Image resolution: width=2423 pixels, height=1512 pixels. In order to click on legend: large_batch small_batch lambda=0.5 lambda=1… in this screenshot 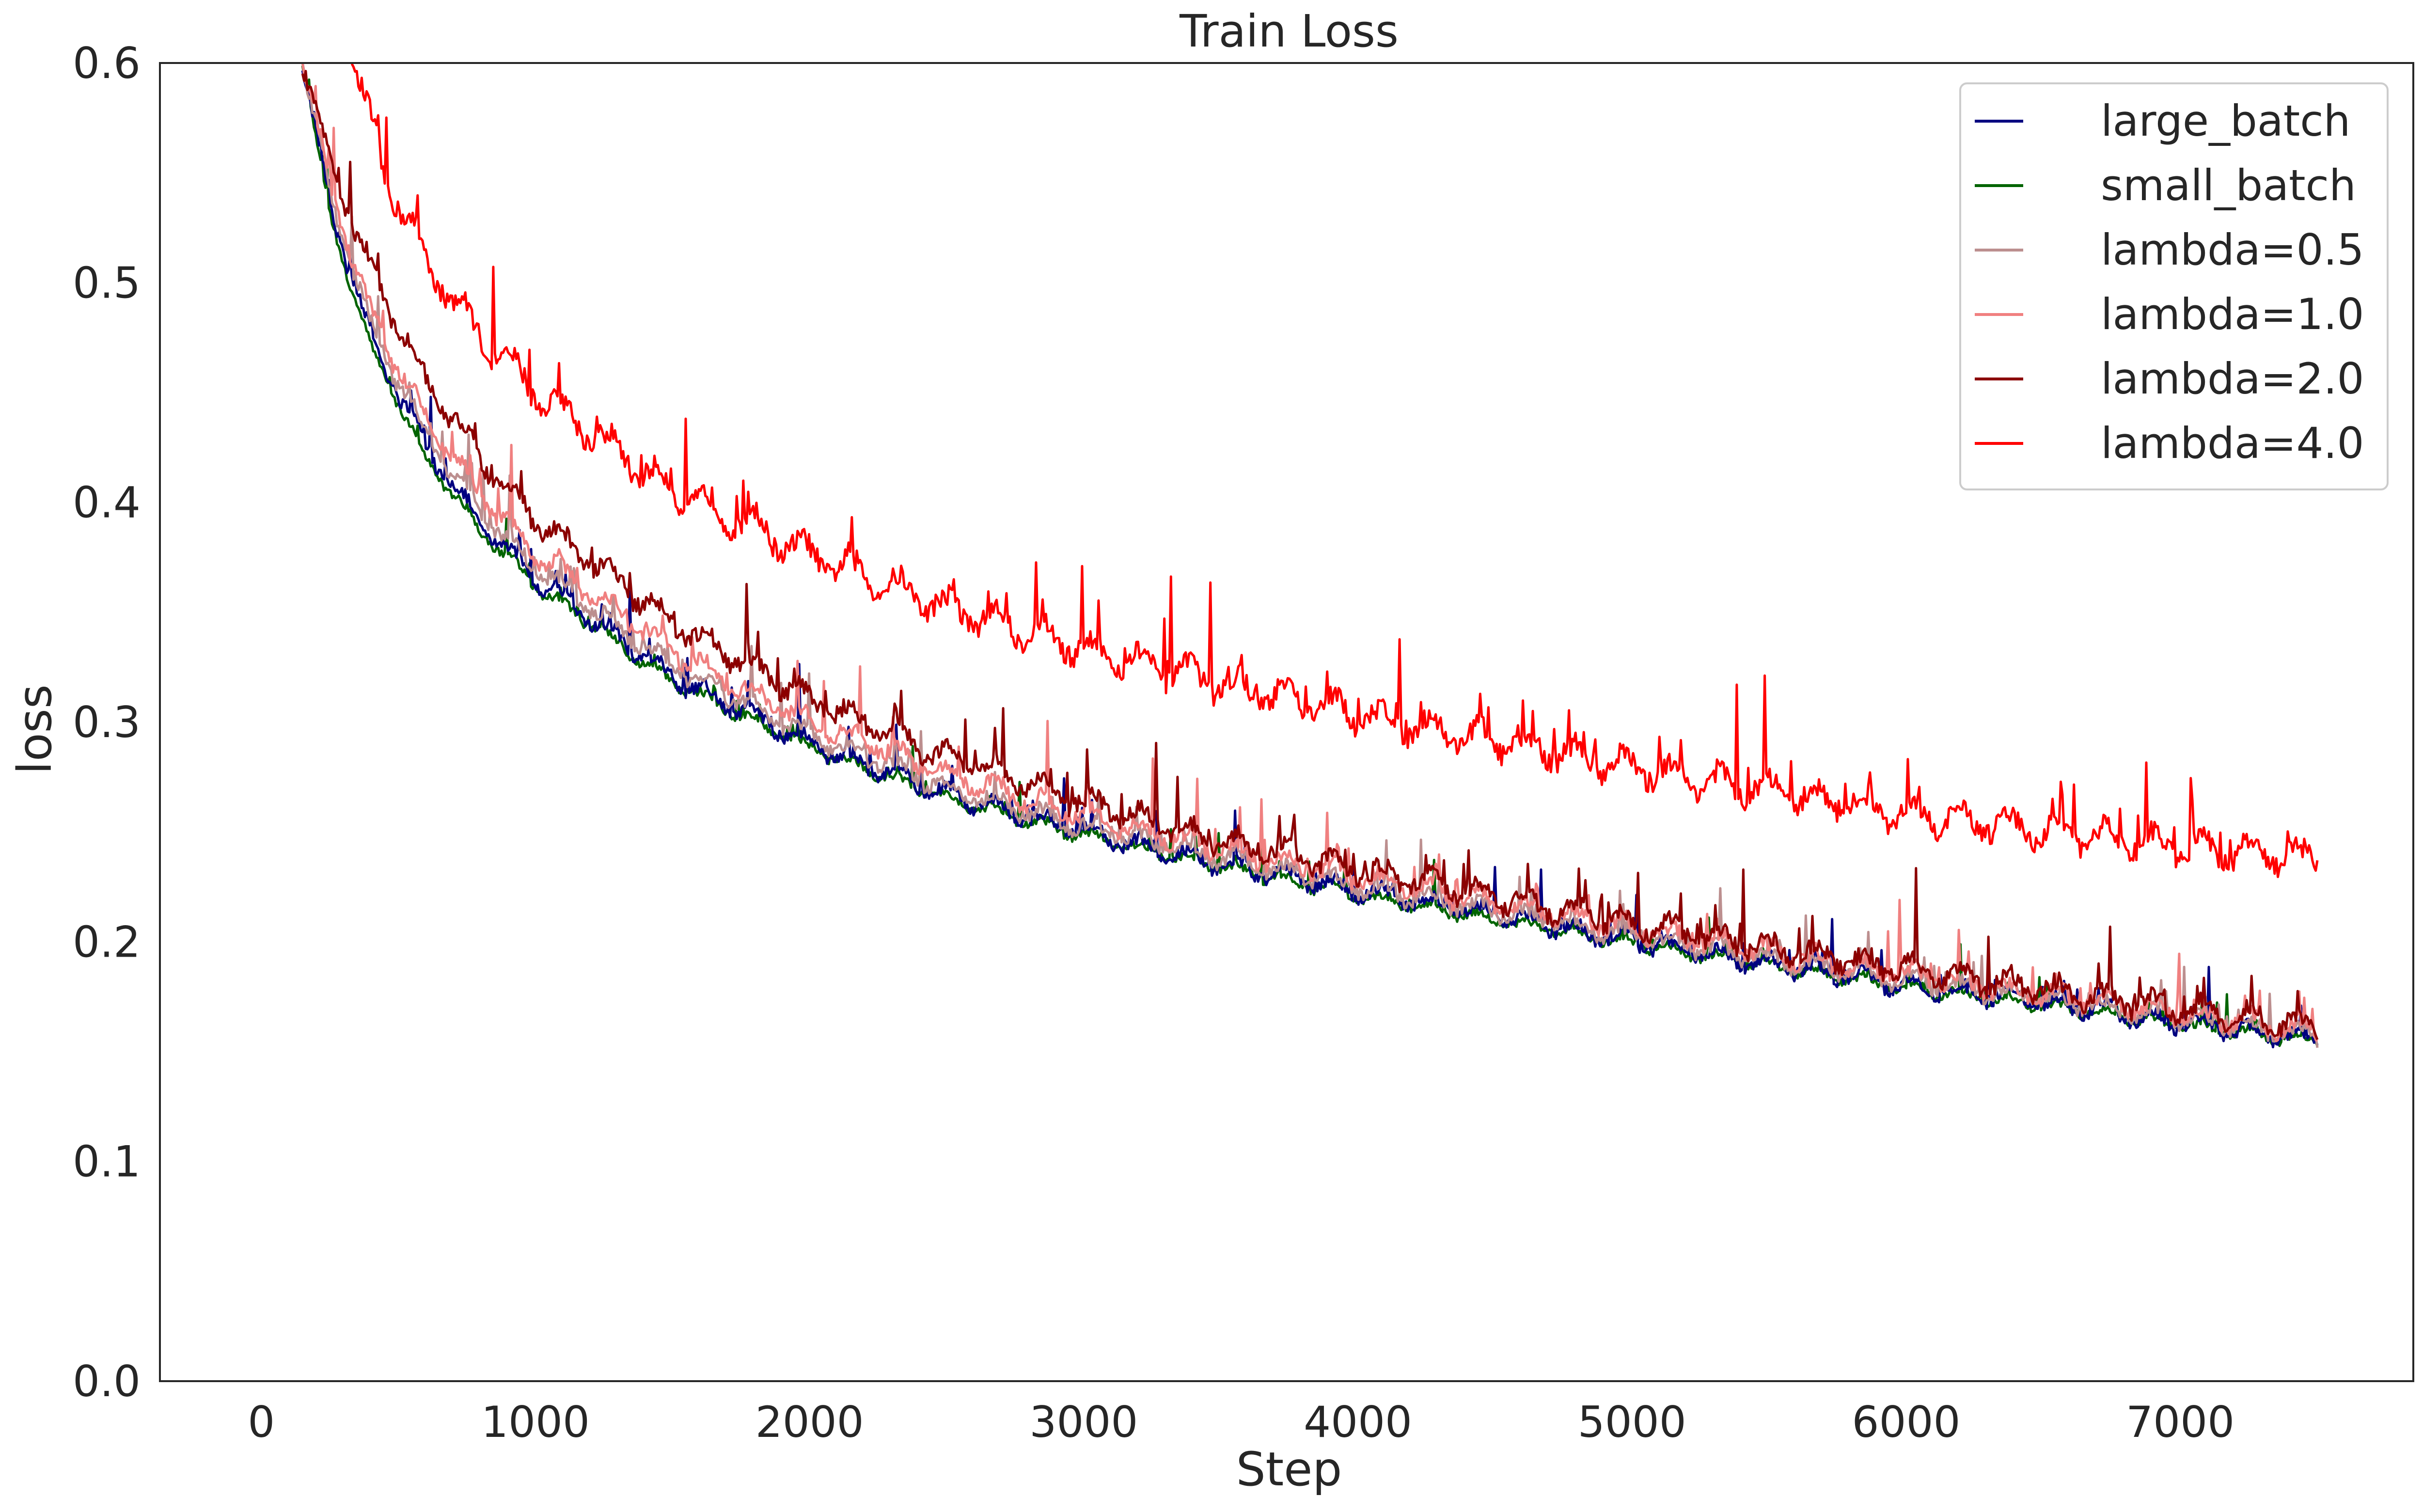, I will do `click(2174, 286)`.